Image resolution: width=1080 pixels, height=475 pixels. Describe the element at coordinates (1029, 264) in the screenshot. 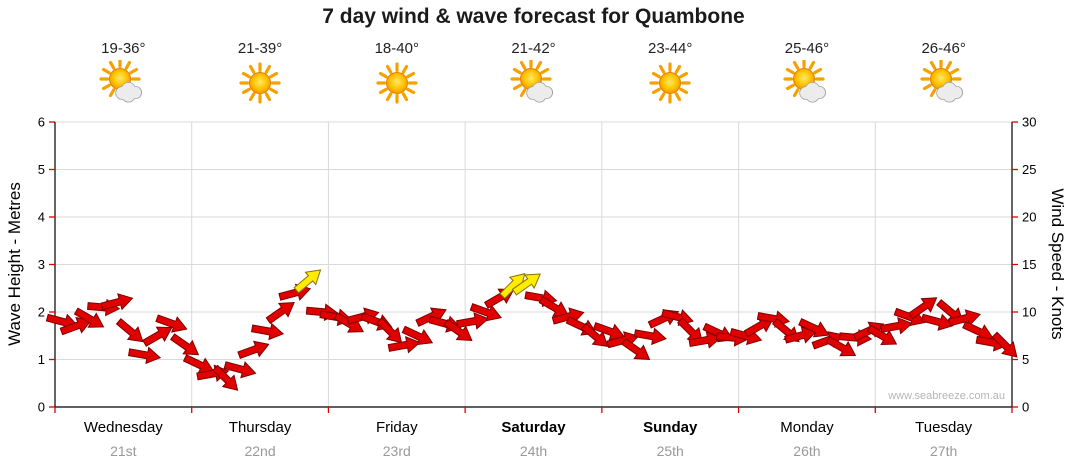

I see `right-tick-label: 15` at that location.